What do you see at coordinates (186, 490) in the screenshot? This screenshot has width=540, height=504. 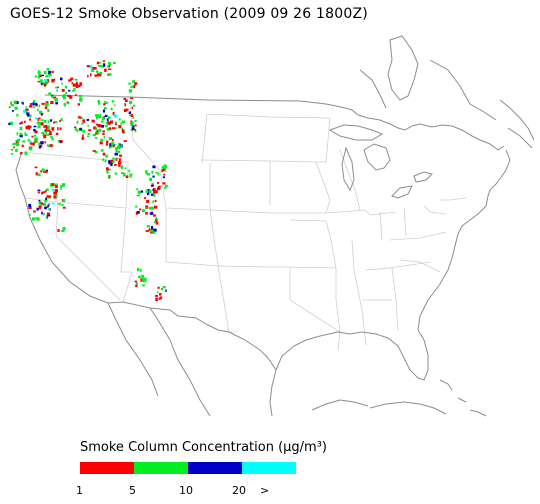 I see `legend-tick-10: 10` at bounding box center [186, 490].